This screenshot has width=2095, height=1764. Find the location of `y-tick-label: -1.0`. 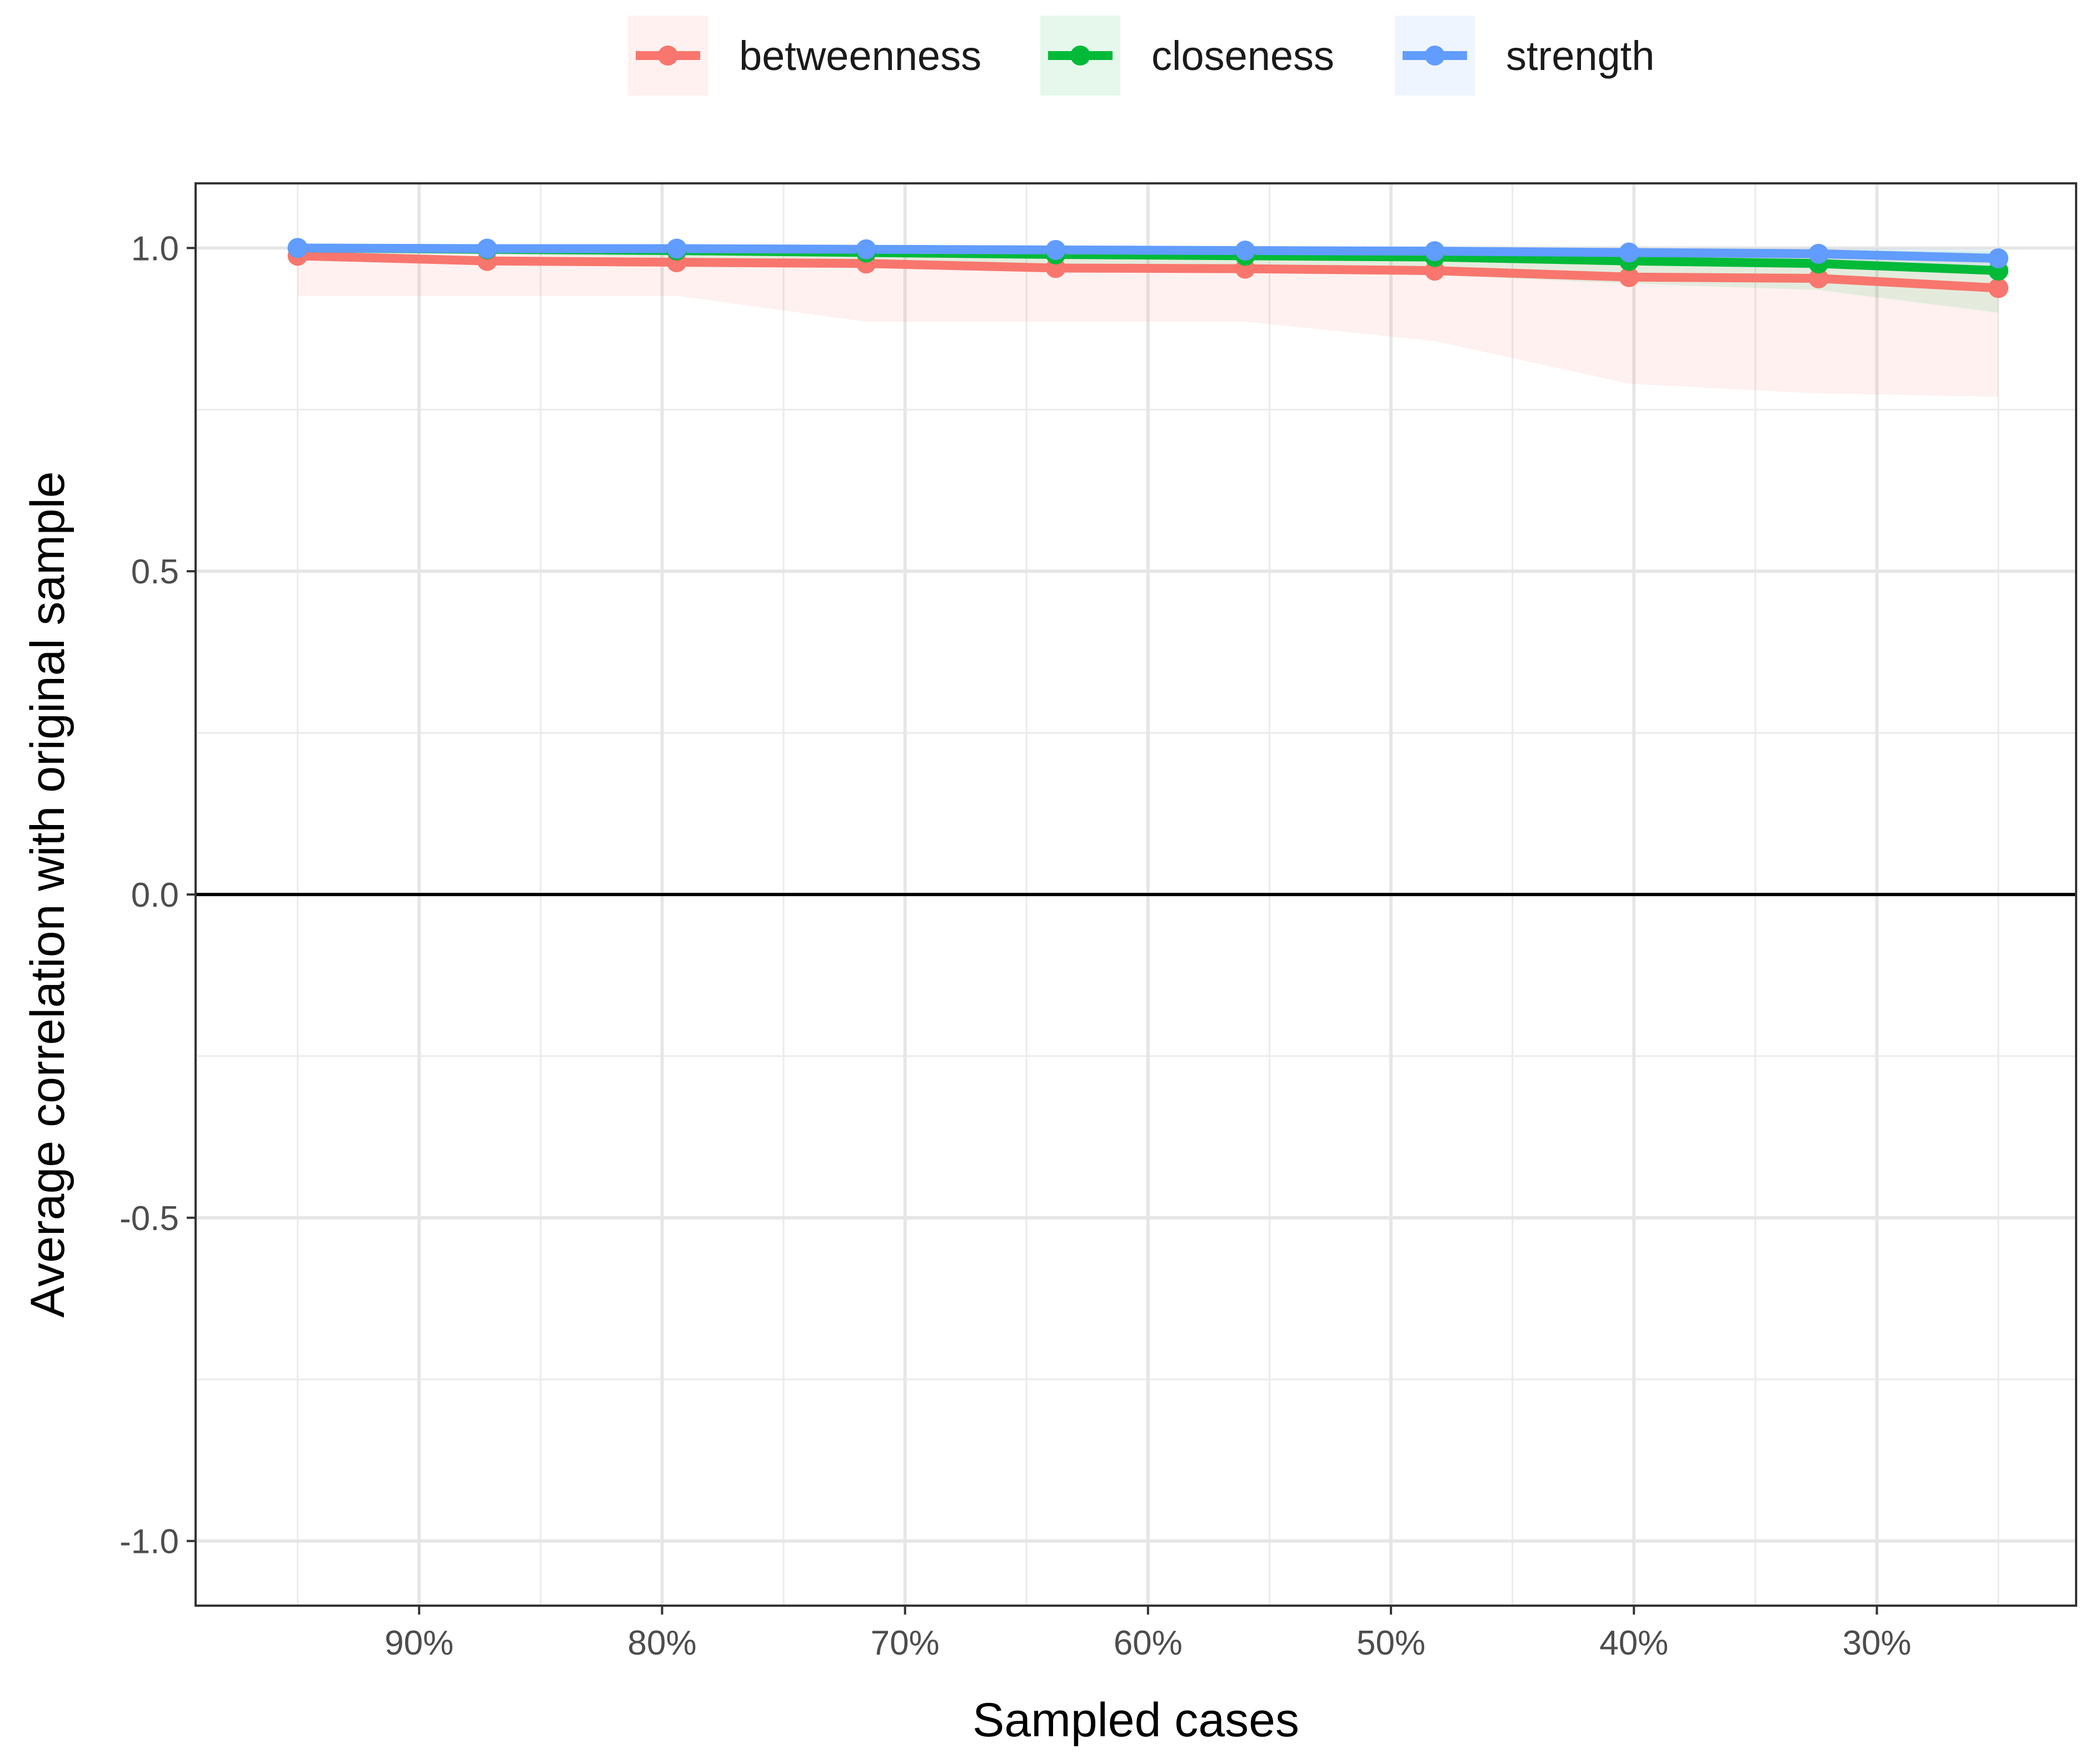

y-tick-label: -1.0 is located at coordinates (149, 1542).